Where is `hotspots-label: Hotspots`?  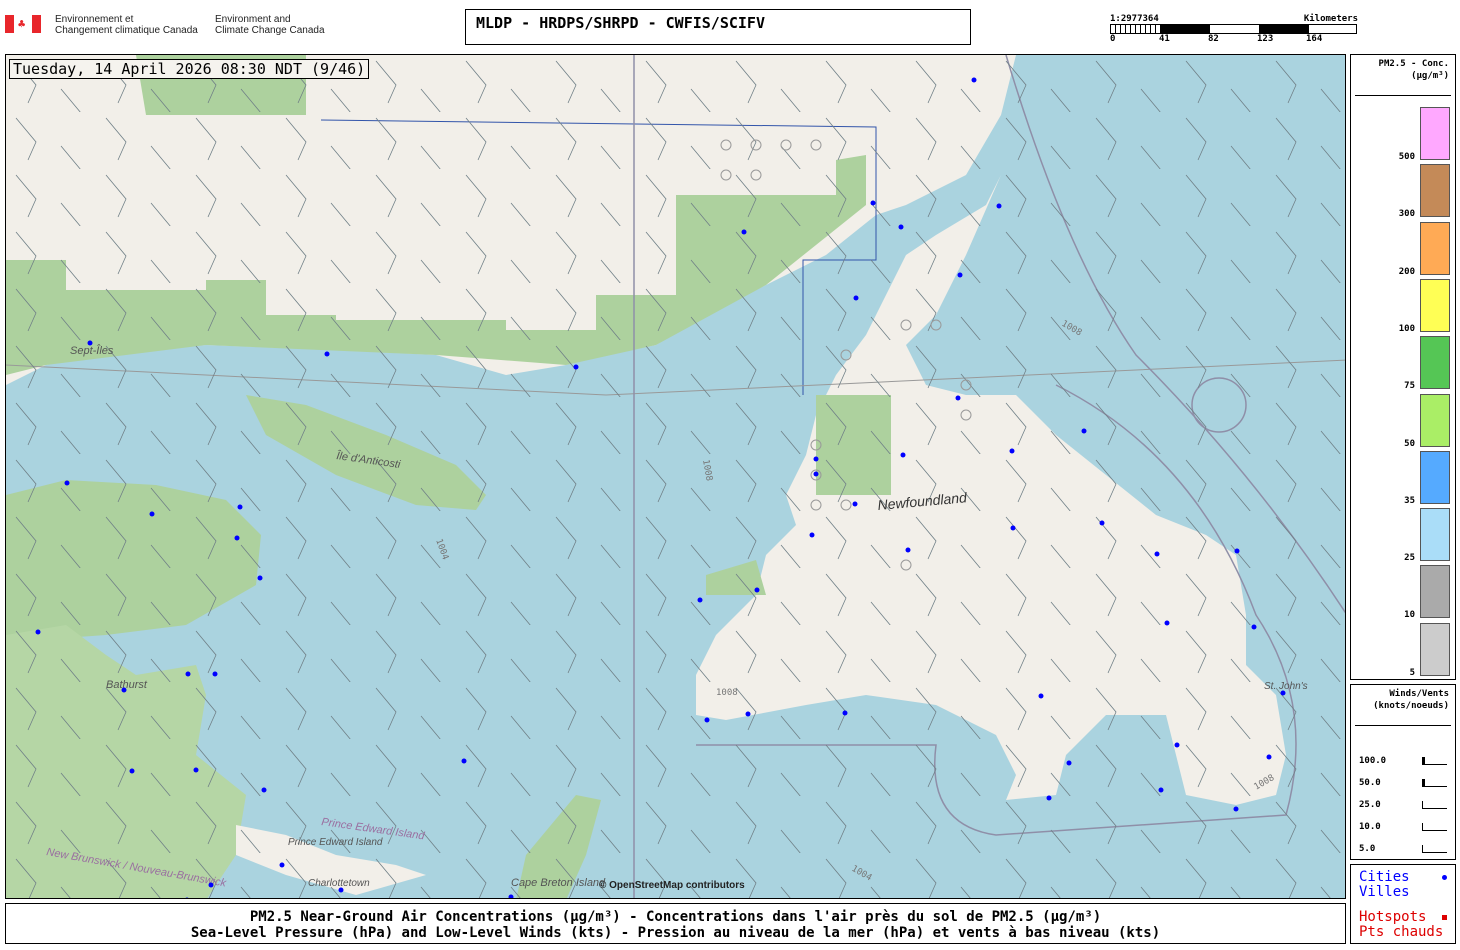 hotspots-label: Hotspots is located at coordinates (1393, 917).